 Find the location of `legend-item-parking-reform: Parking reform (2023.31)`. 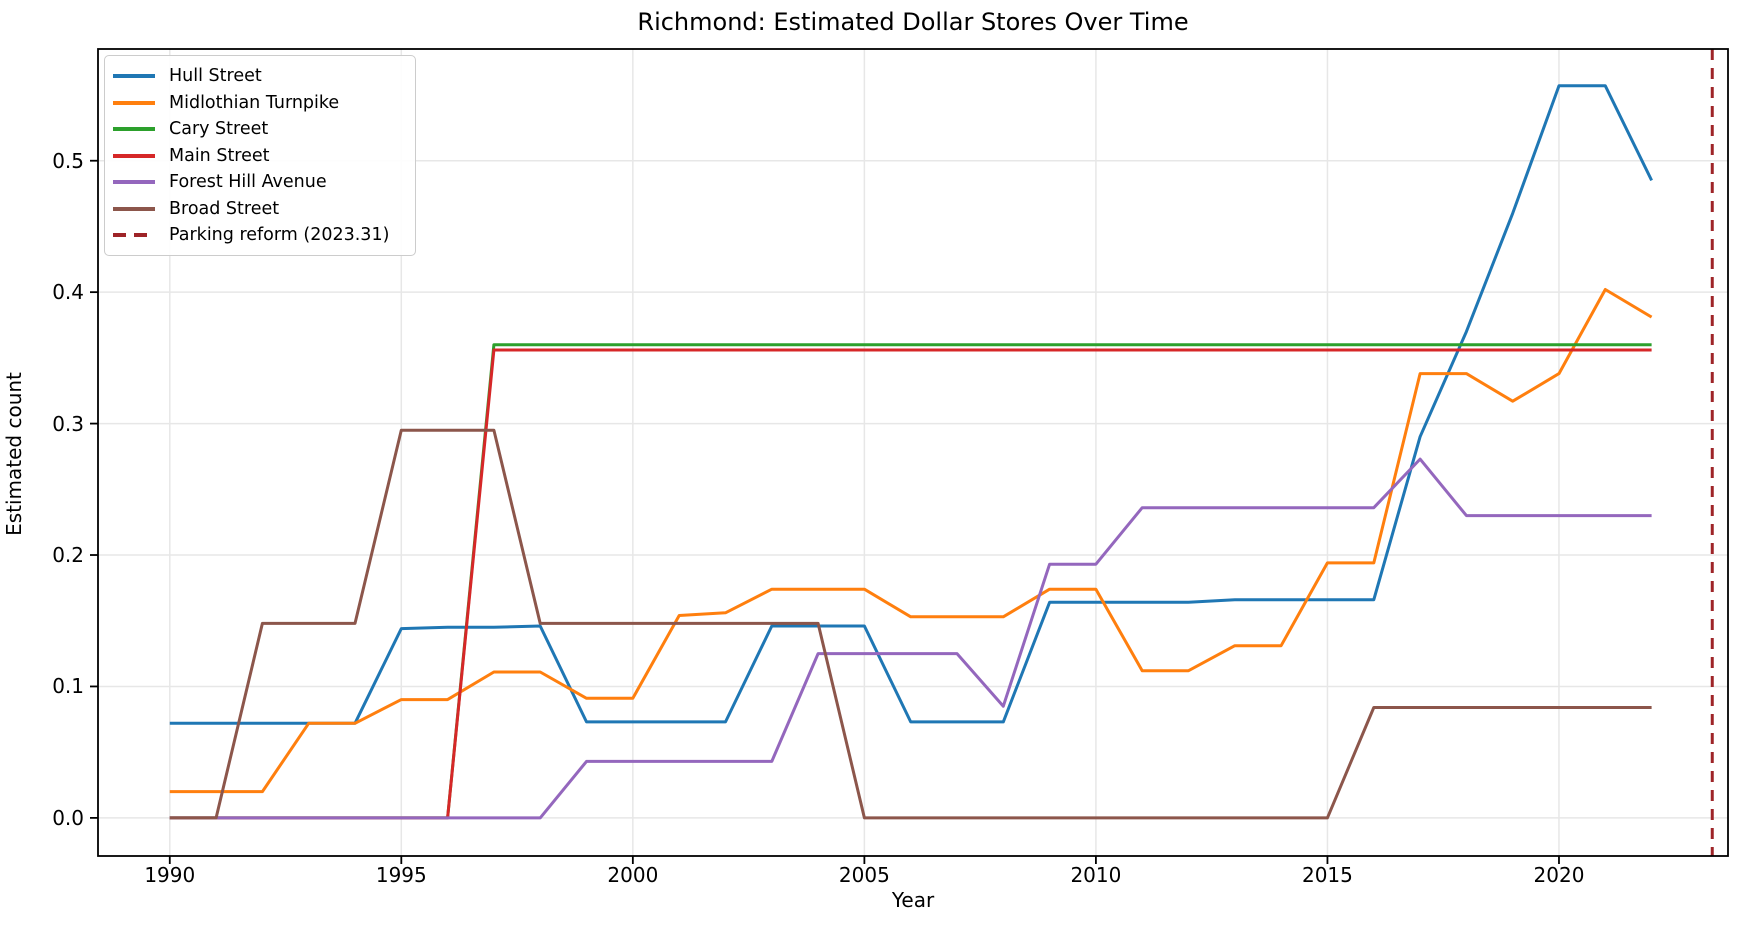

legend-item-parking-reform: Parking reform (2023.31) is located at coordinates (259, 235).